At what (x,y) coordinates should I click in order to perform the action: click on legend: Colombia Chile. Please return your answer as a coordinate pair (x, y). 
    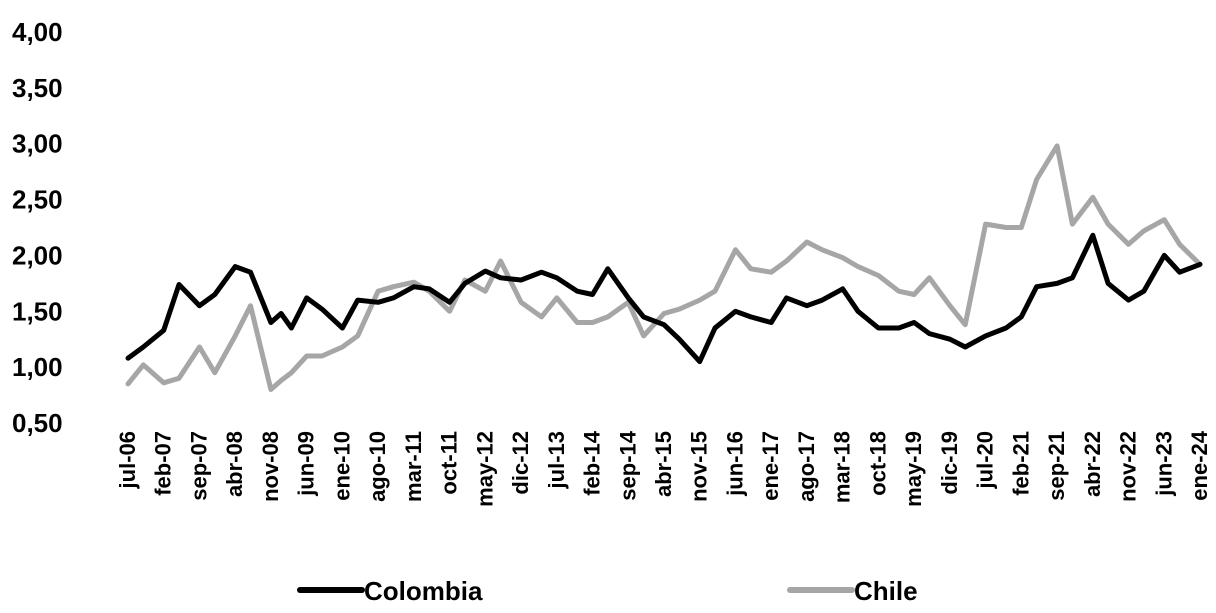
    Looking at the image, I should click on (607, 591).